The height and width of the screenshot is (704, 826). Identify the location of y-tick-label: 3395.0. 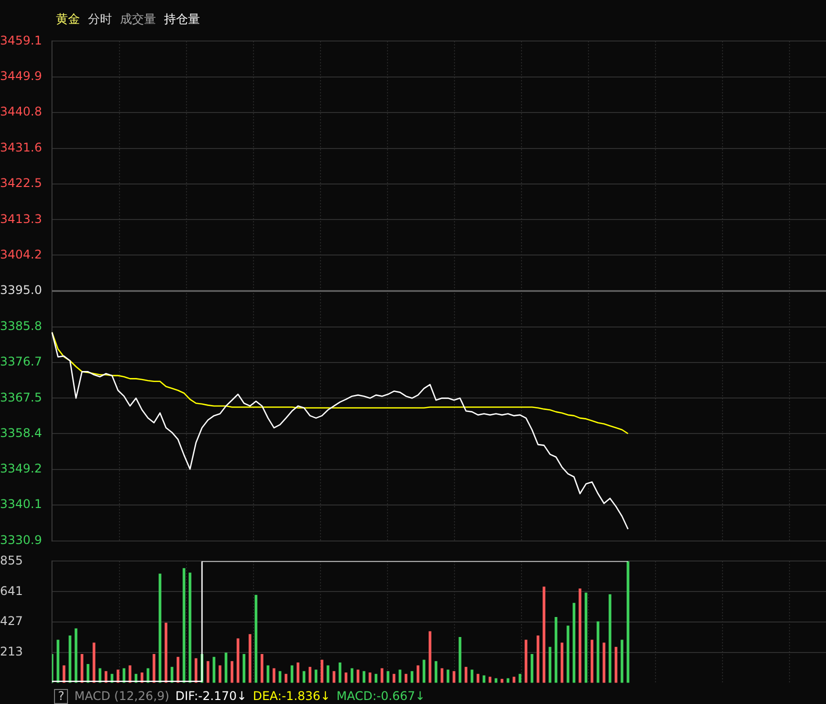
(21, 290).